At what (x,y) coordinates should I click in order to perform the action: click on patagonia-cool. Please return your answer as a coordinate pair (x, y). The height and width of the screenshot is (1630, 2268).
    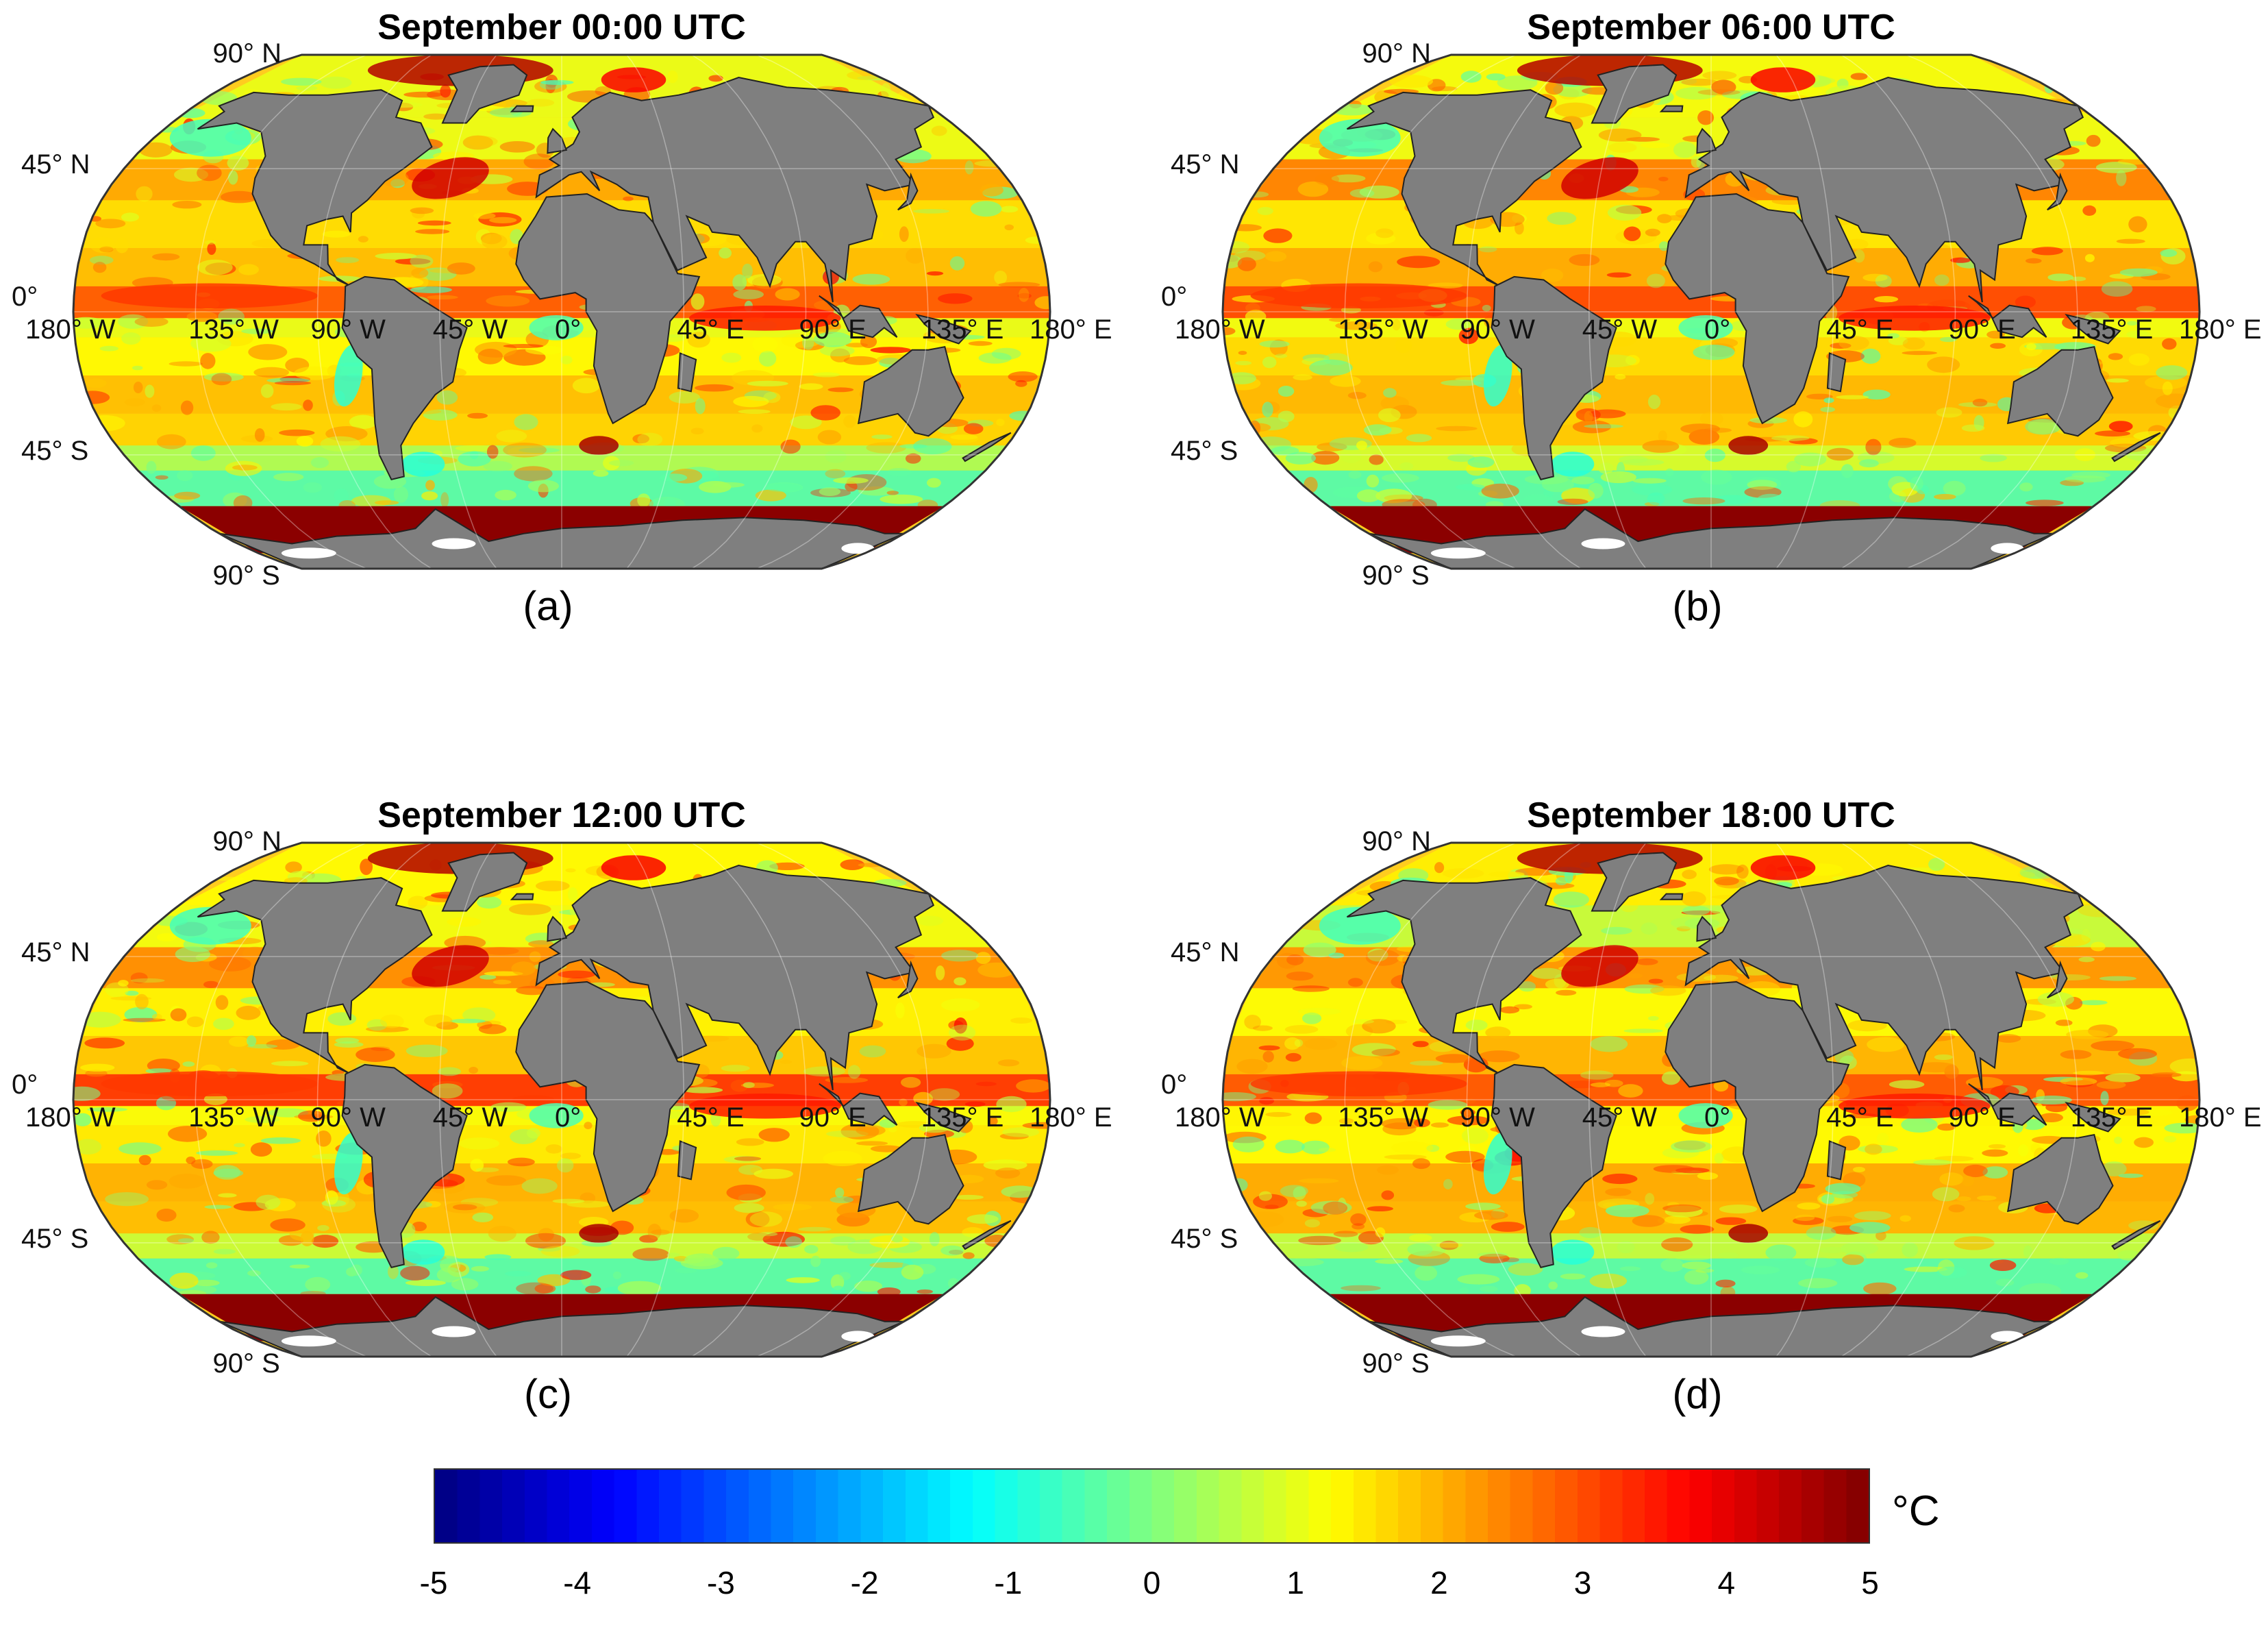
    Looking at the image, I should click on (423, 1252).